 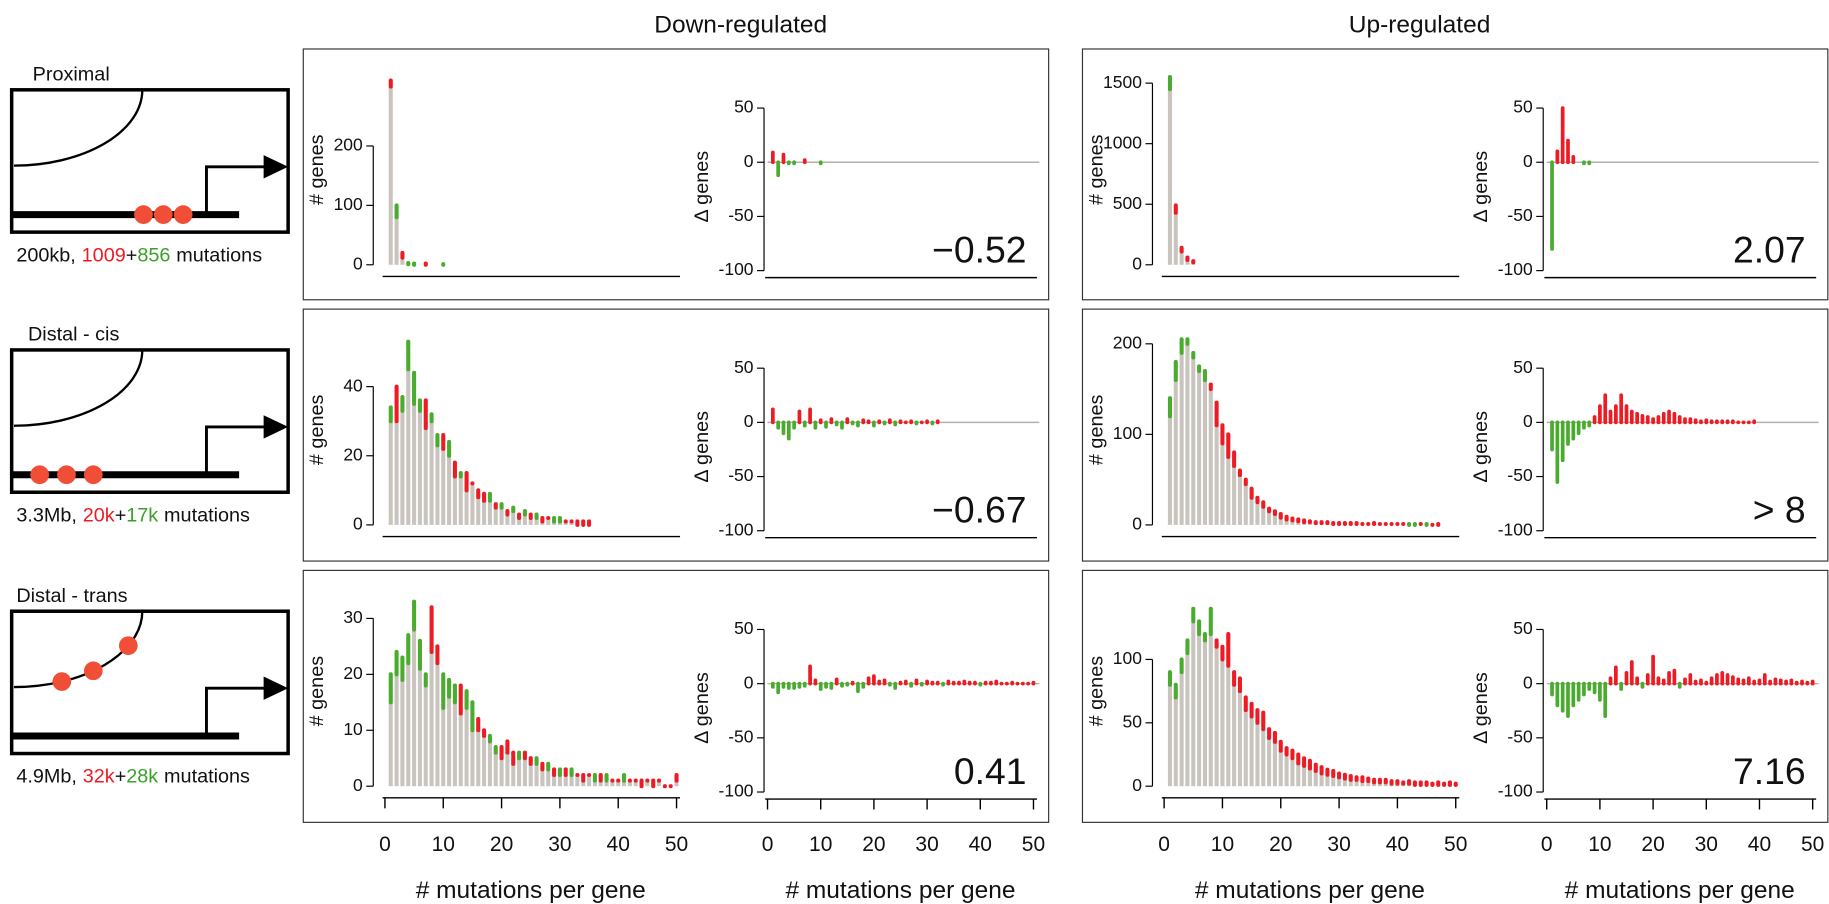 What do you see at coordinates (142, 777) in the screenshot?
I see `caption-part: 28k` at bounding box center [142, 777].